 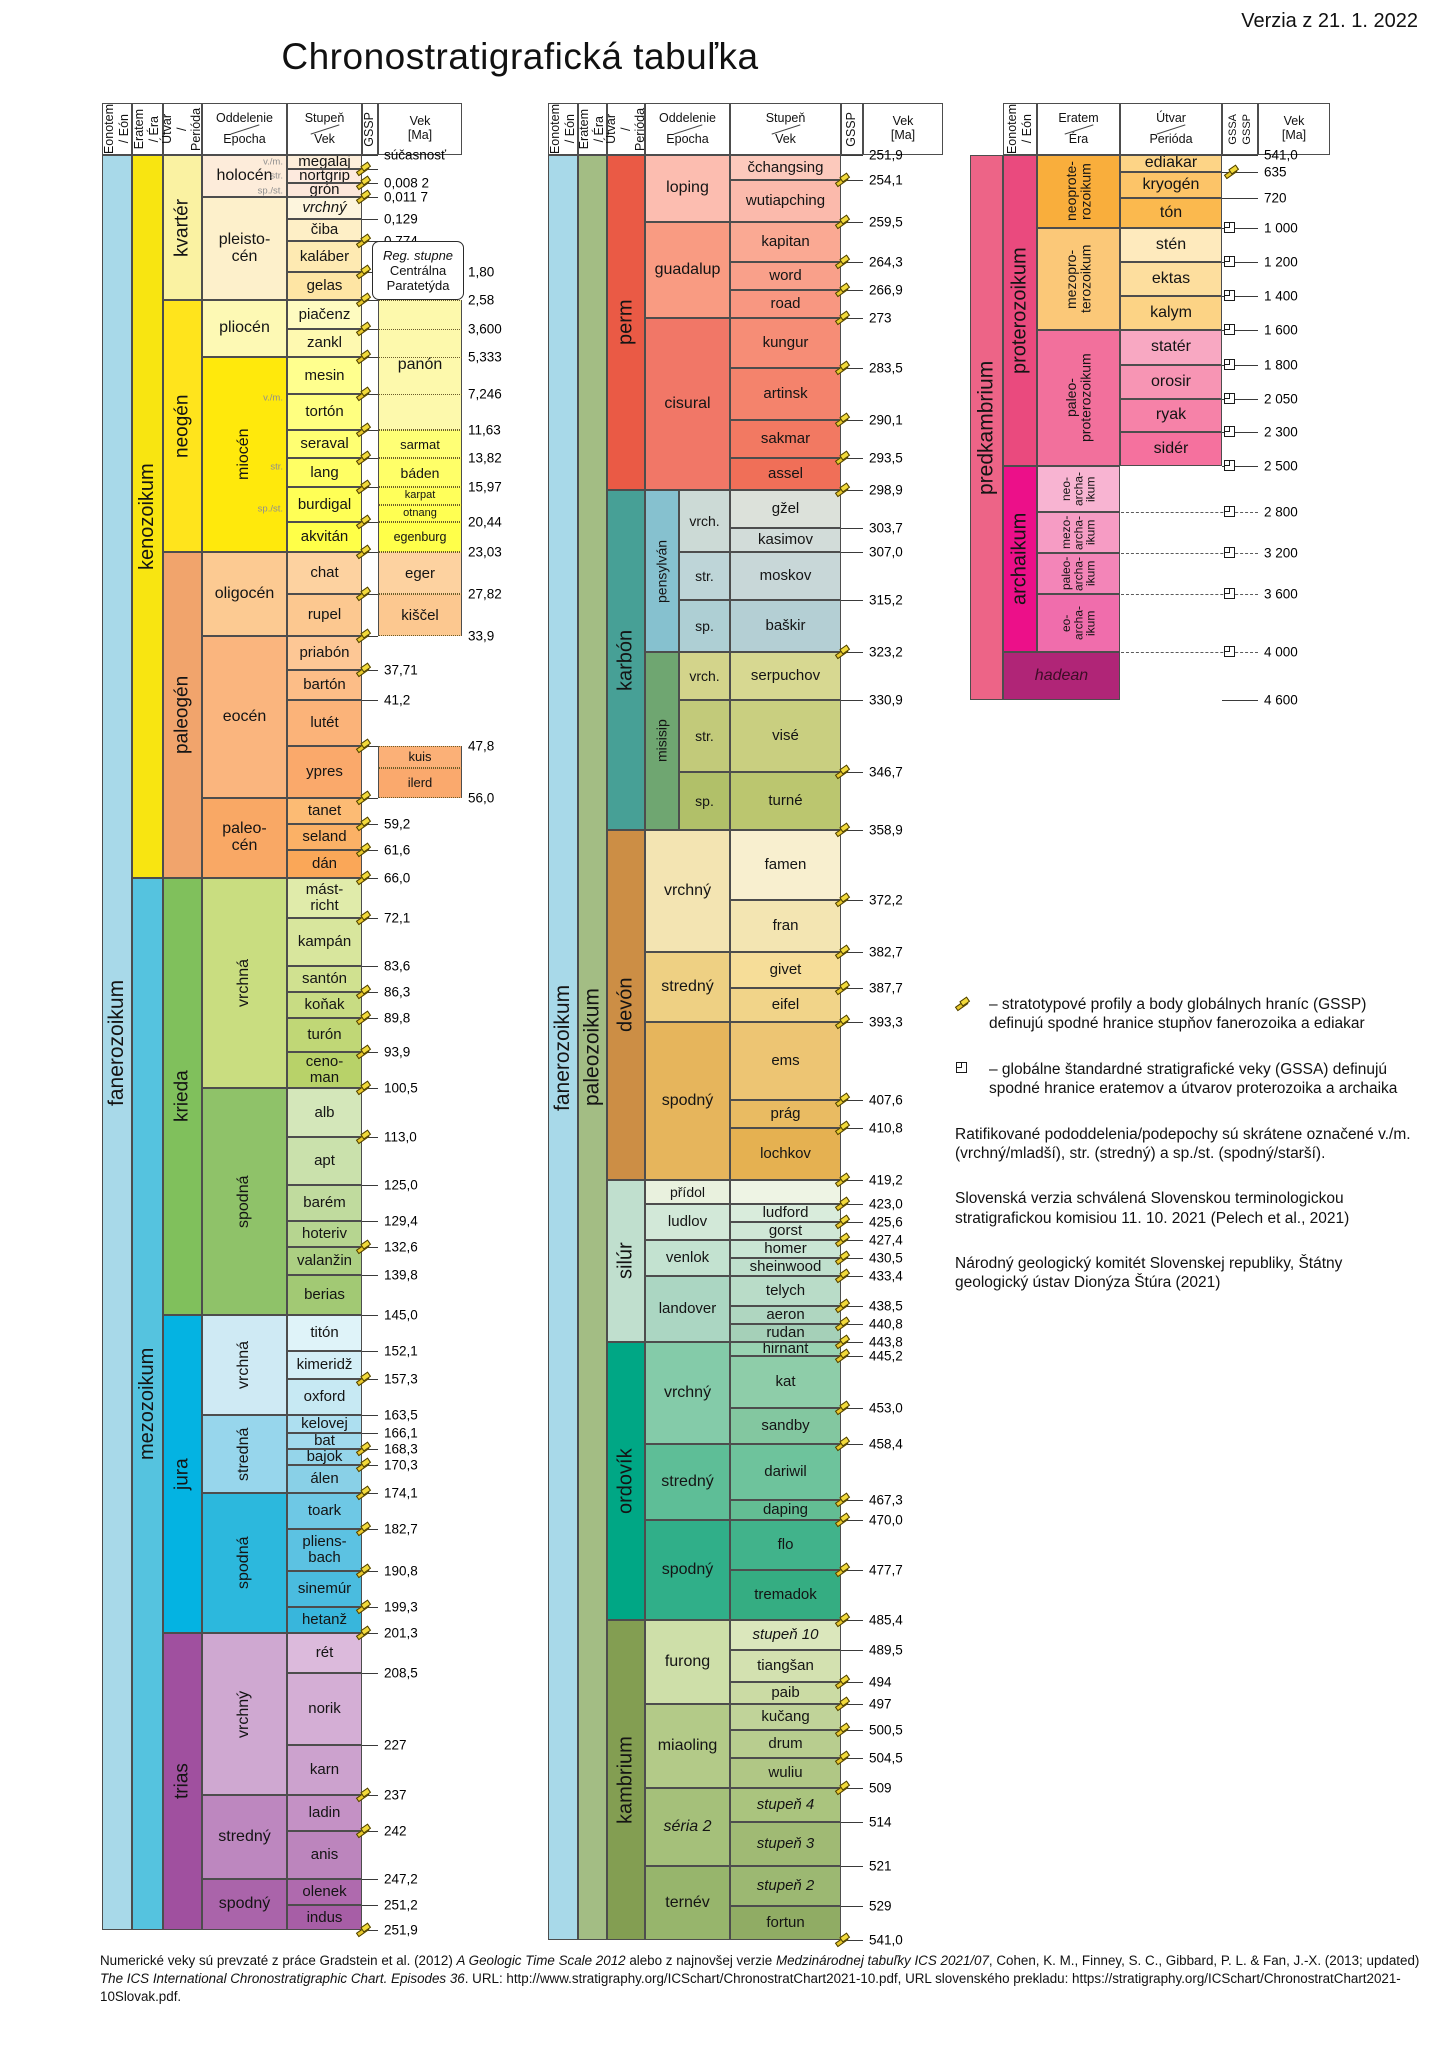 I want to click on age-label: 1 800, so click(x=1281, y=365).